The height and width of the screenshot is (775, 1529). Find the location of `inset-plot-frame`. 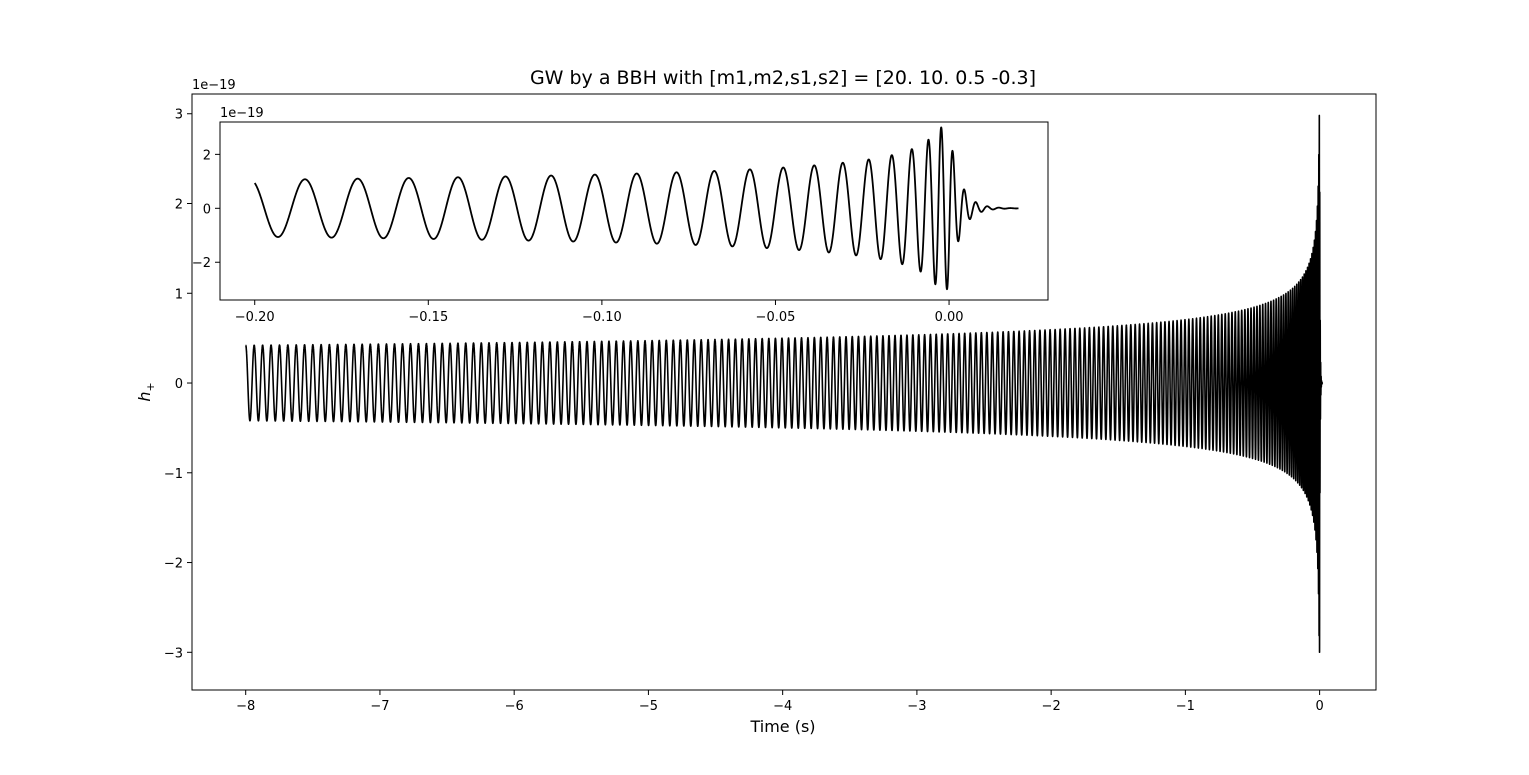

inset-plot-frame is located at coordinates (634, 211).